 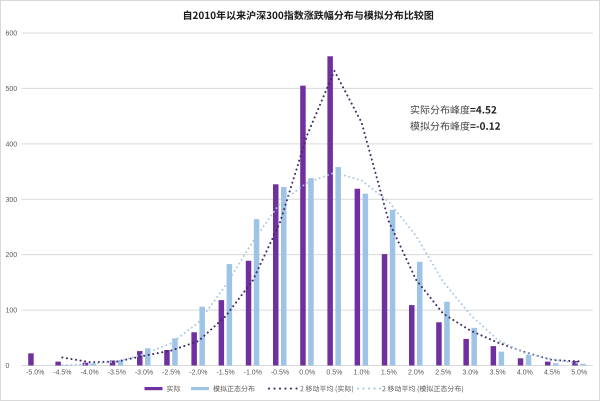 What do you see at coordinates (12, 311) in the screenshot?
I see `y-axis-label: 100` at bounding box center [12, 311].